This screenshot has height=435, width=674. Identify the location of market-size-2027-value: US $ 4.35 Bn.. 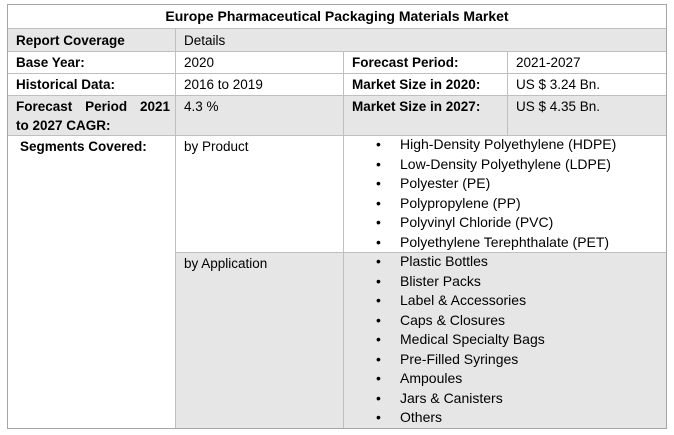
(587, 115).